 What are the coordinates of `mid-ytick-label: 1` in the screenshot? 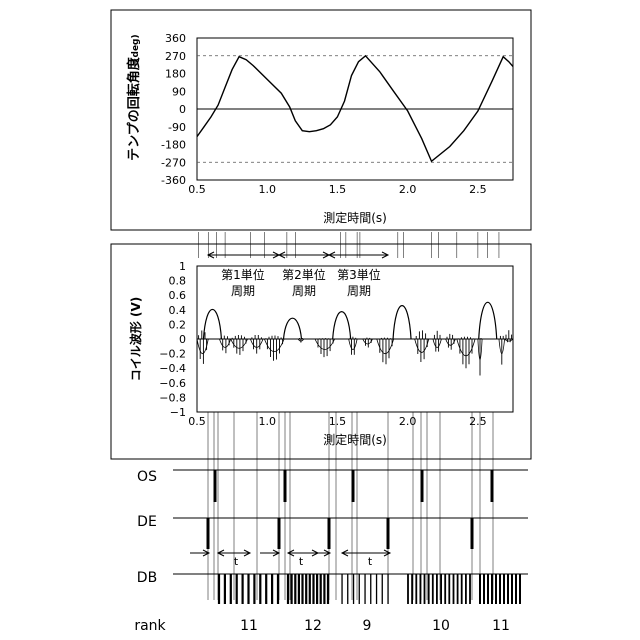 It's located at (182, 266).